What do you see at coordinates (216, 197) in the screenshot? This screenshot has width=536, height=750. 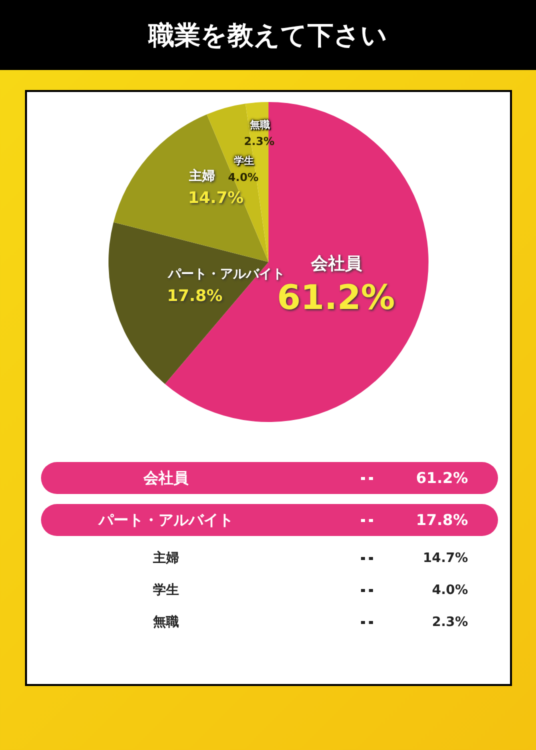 I see `data-label: 14.7%` at bounding box center [216, 197].